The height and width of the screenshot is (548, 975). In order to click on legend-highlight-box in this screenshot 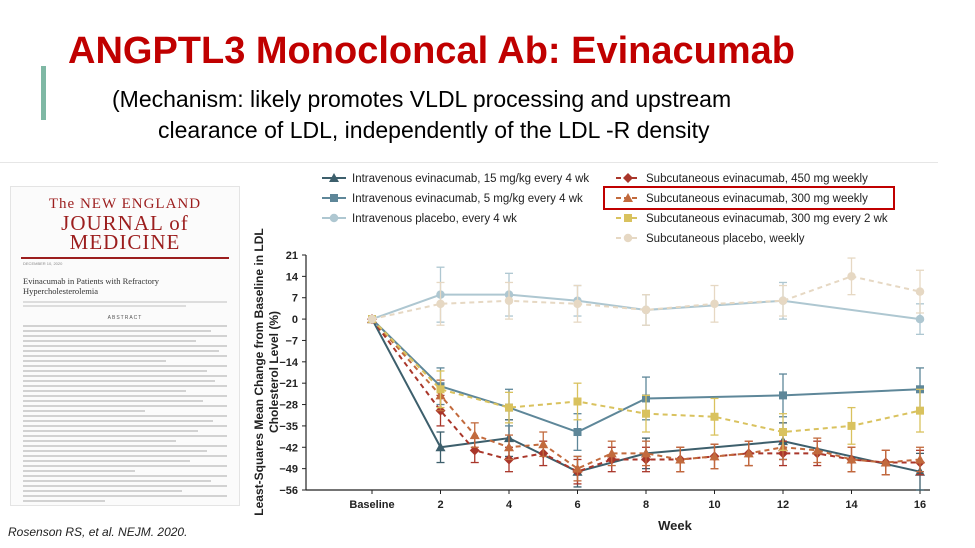, I will do `click(749, 198)`.